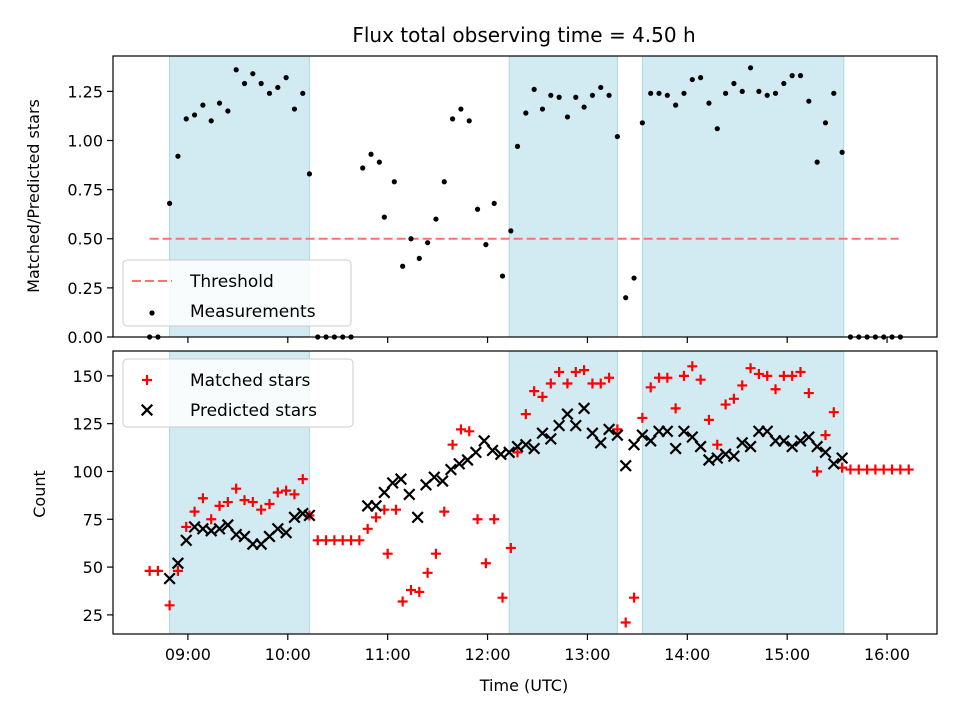  What do you see at coordinates (85, 190) in the screenshot?
I see `y-tick-label: 0.75` at bounding box center [85, 190].